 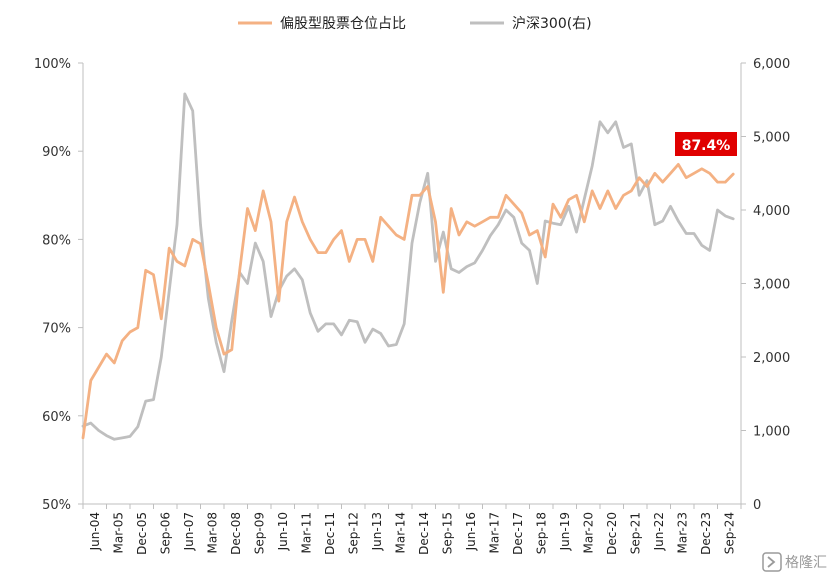 I want to click on watermark: 格隆汇, so click(x=794, y=562).